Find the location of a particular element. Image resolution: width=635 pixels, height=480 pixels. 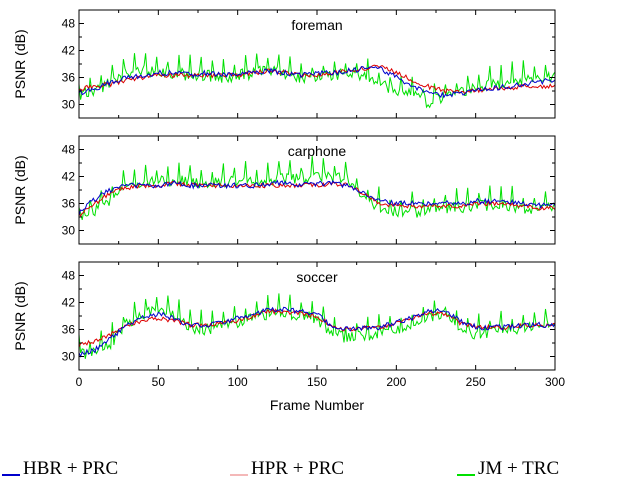

series-line-jm-trcsoccer is located at coordinates (317, 326).